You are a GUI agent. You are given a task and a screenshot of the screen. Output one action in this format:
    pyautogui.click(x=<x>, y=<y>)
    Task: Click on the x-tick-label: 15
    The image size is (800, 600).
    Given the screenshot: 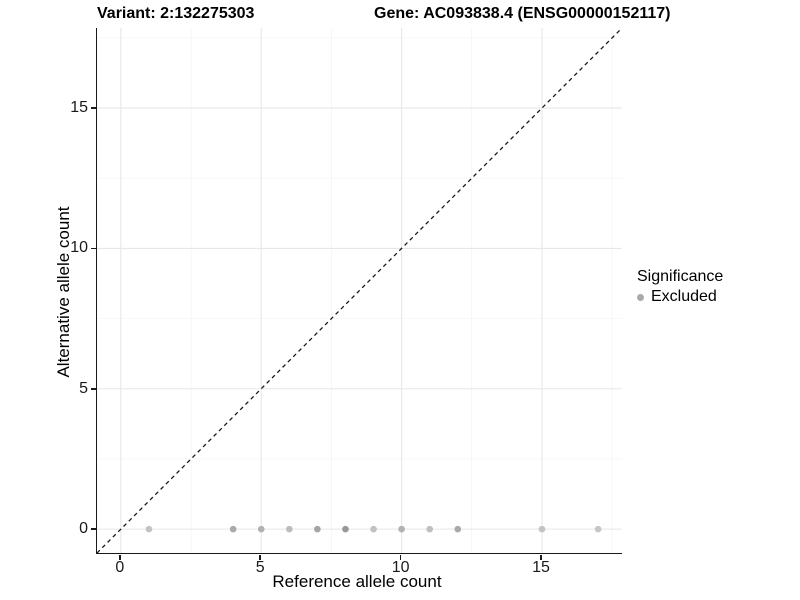 What is the action you would take?
    pyautogui.click(x=541, y=567)
    